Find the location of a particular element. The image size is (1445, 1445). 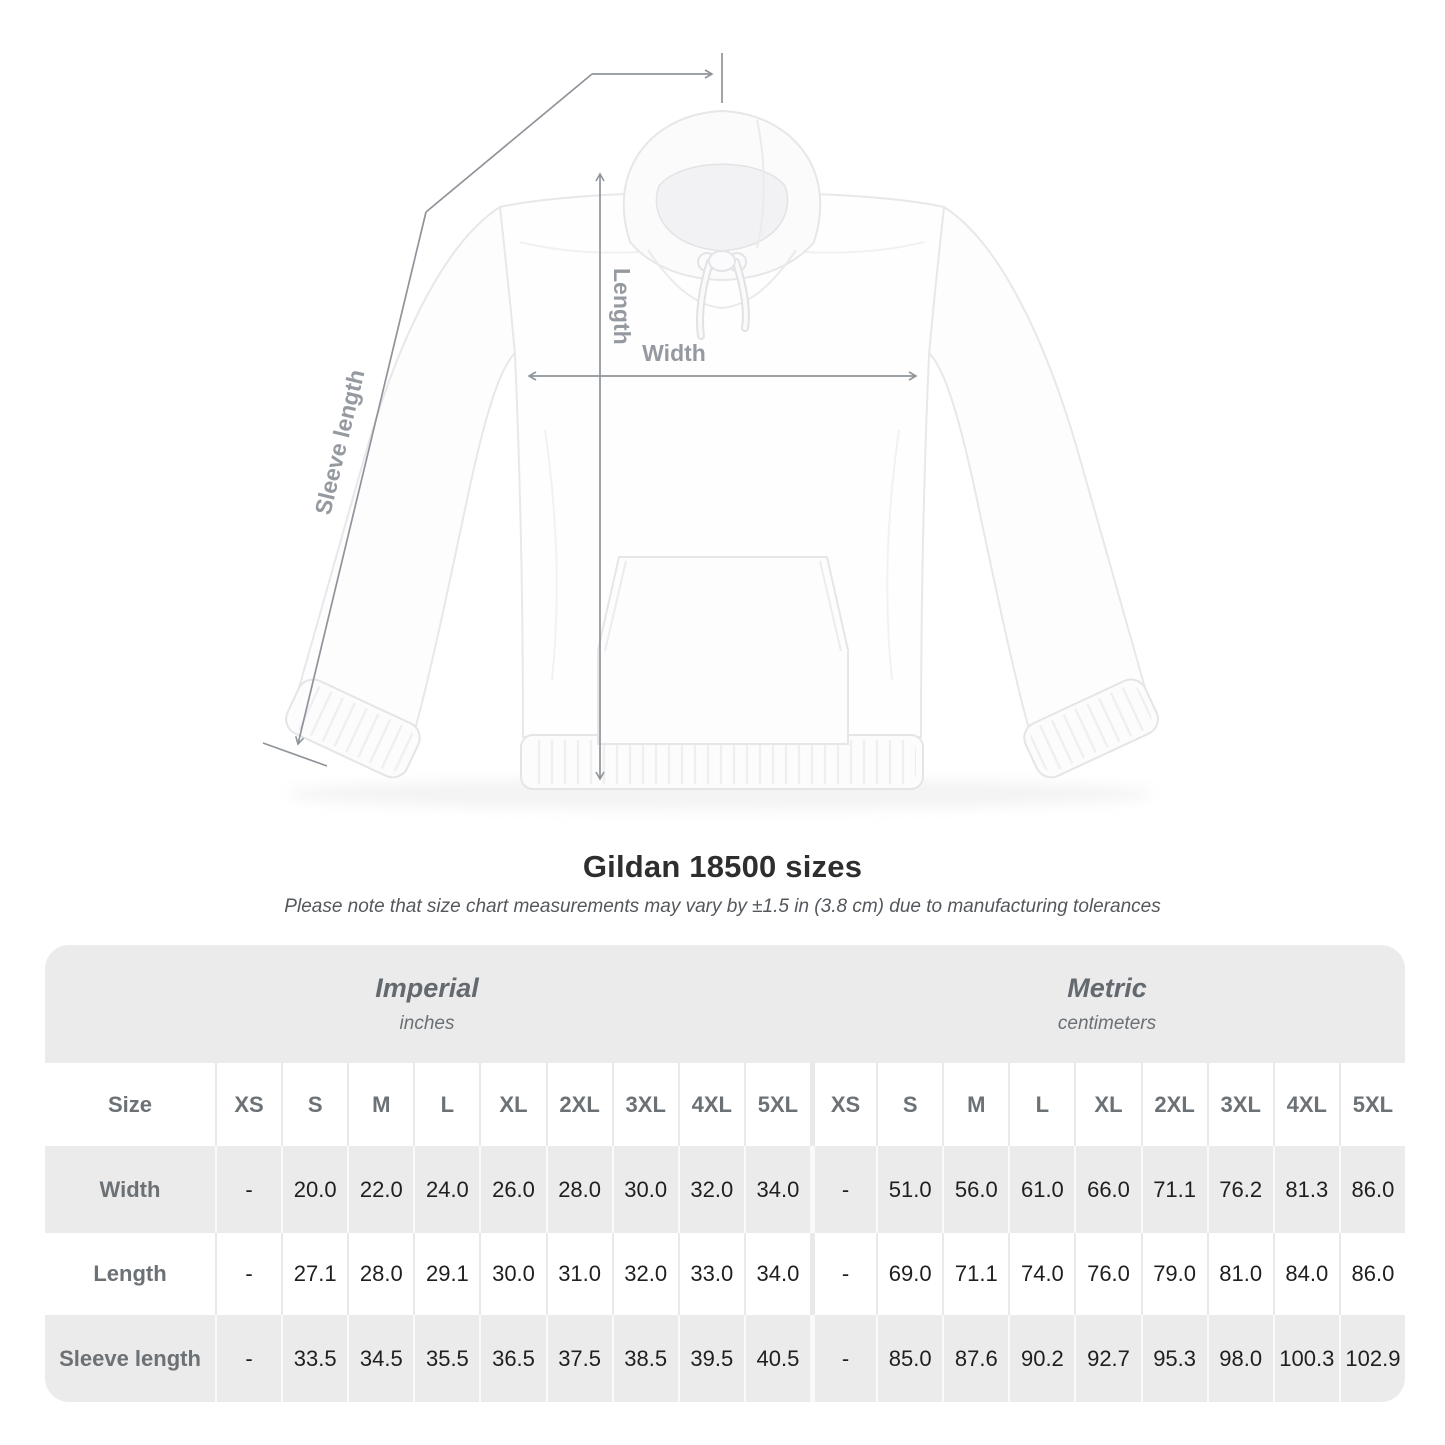

imperial-unit: inches is located at coordinates (427, 1023).